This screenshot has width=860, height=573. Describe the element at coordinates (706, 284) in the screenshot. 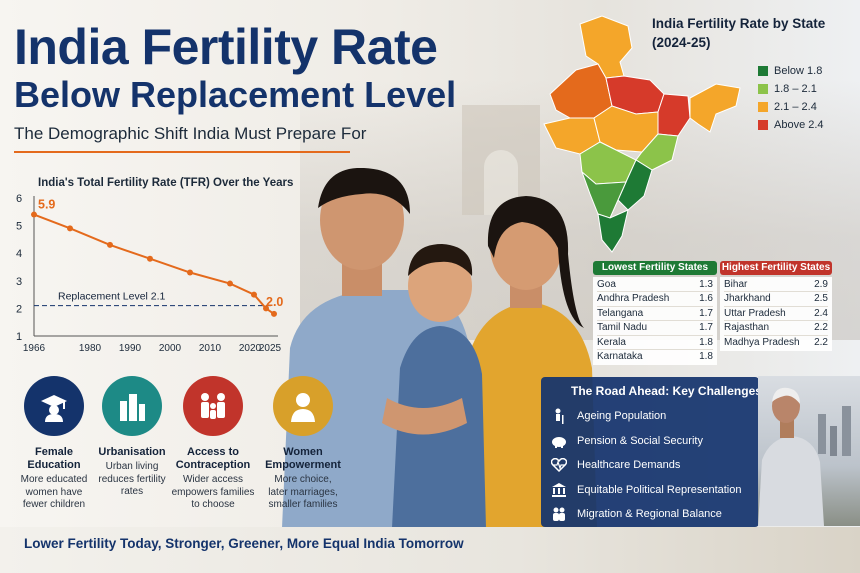

I see `state-tfr-value: 1.3` at that location.